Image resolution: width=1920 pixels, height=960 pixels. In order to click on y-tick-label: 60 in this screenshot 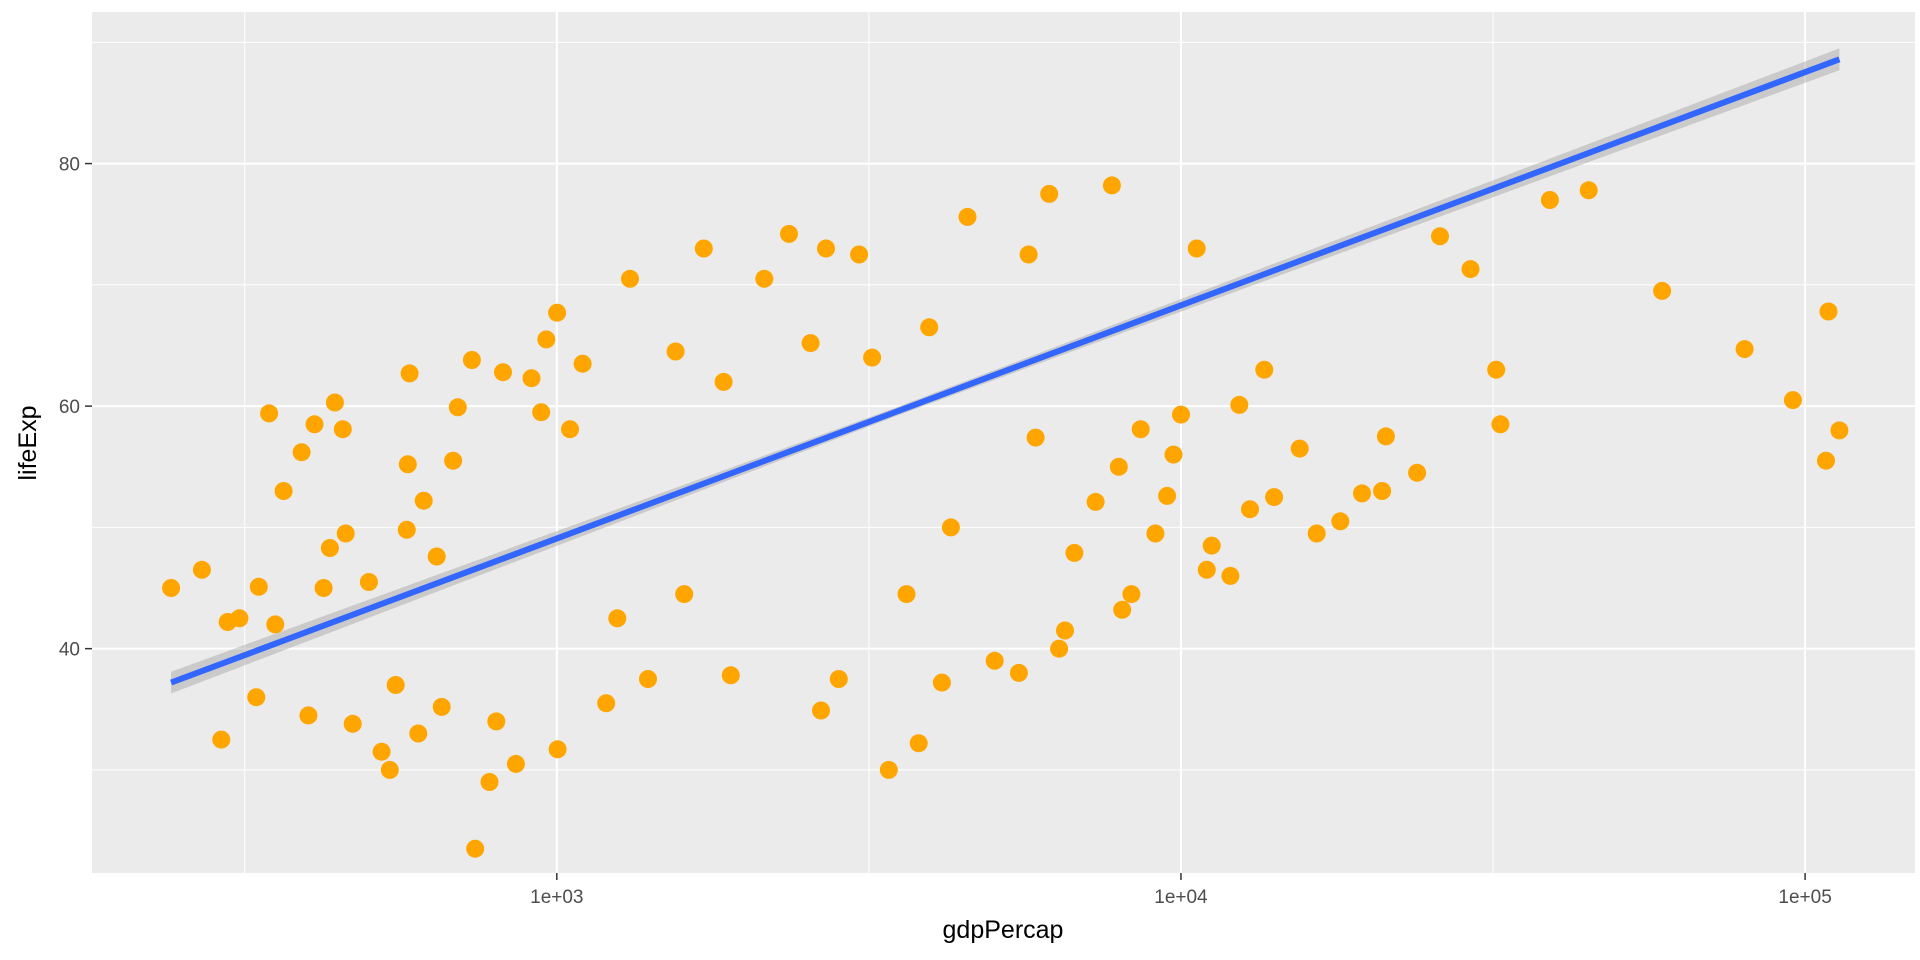, I will do `click(69, 407)`.